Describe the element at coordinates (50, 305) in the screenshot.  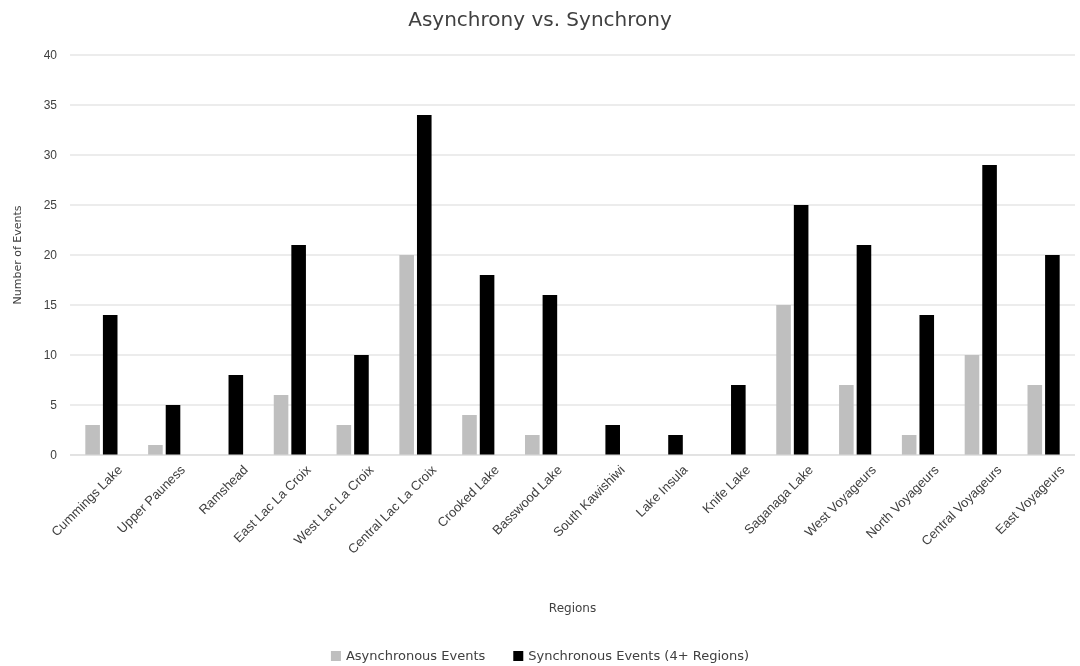
I see `y-tick-label: 15` at that location.